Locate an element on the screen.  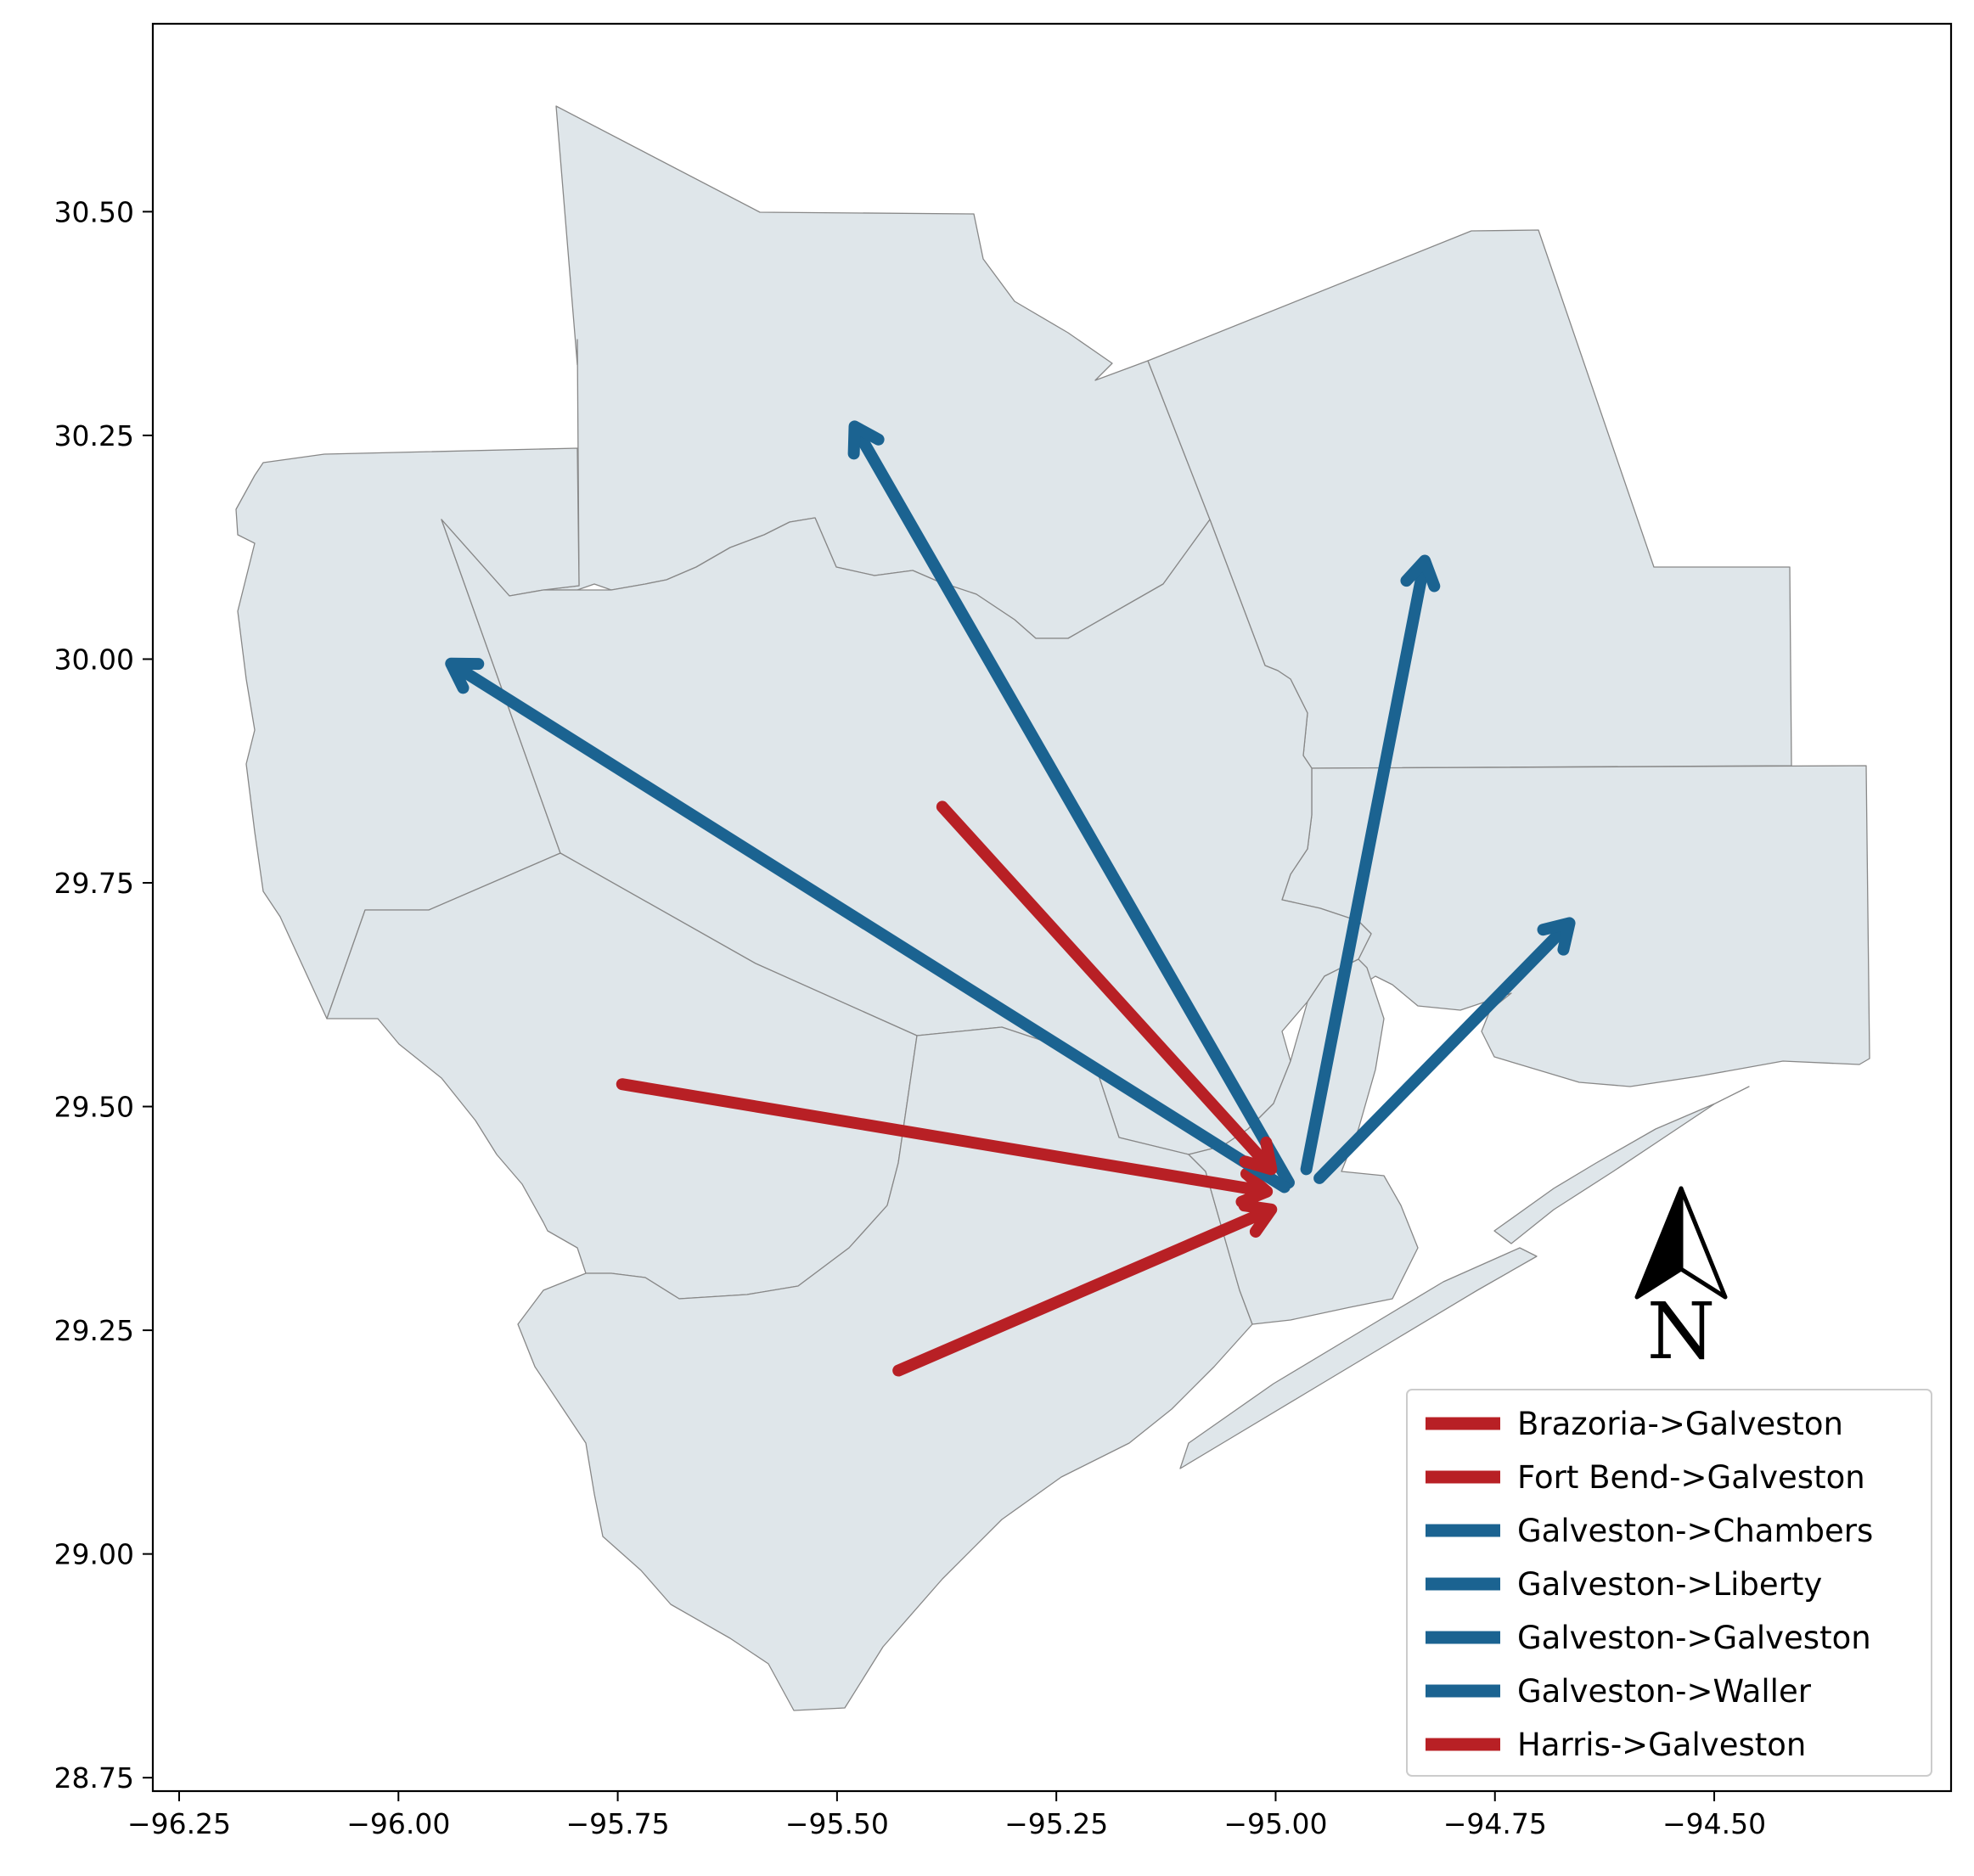
y-tick-label: 29.25 is located at coordinates (94, 1330).